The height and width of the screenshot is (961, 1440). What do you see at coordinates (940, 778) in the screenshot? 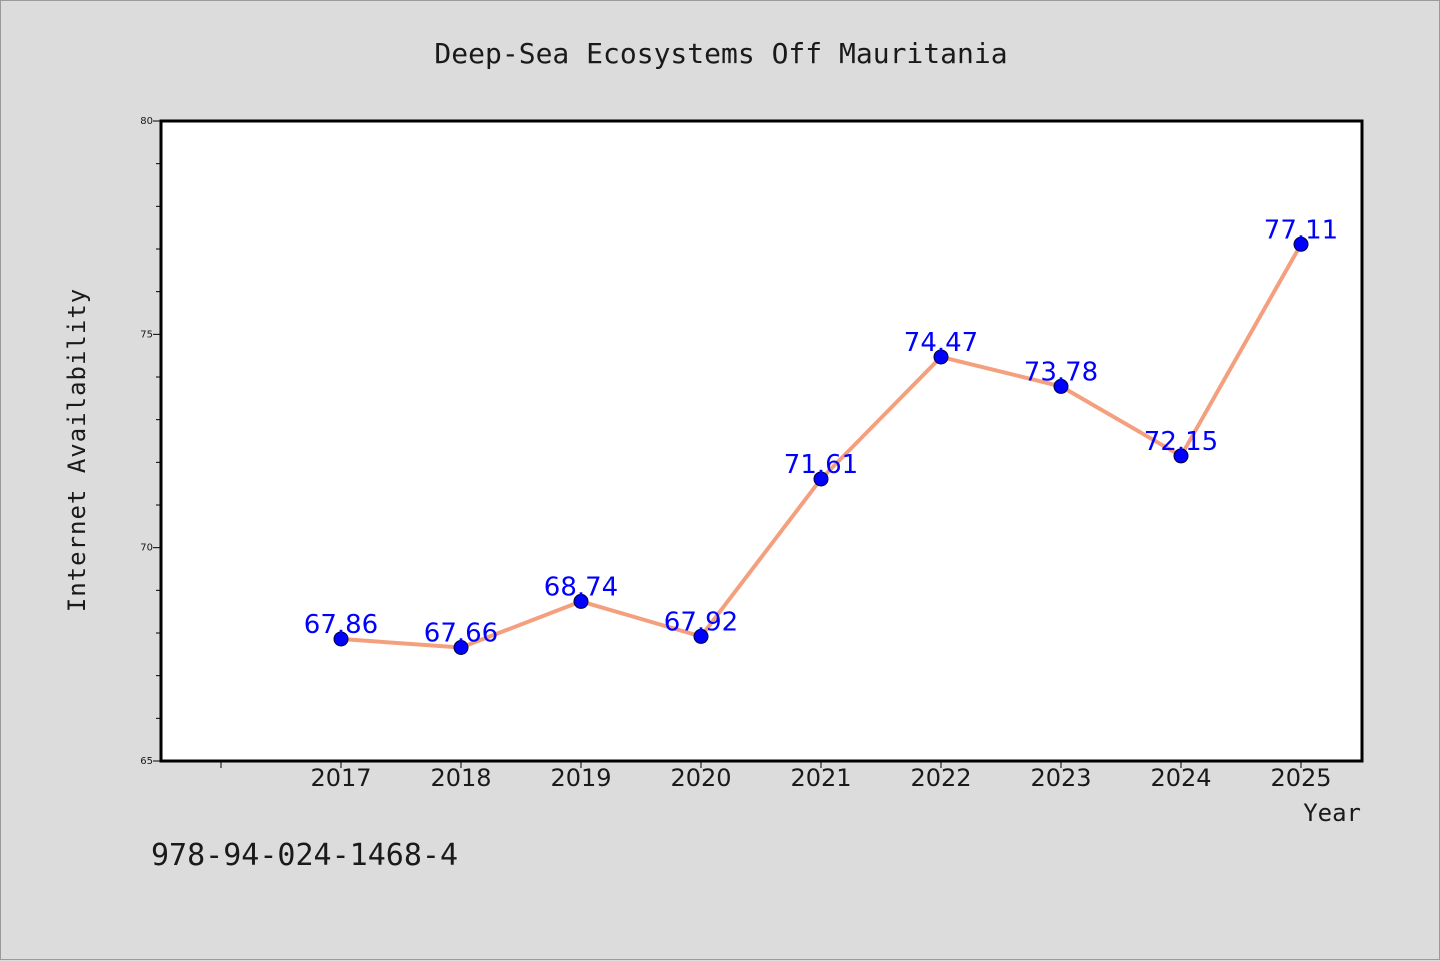
I see `x-tick-label: 2022` at bounding box center [940, 778].